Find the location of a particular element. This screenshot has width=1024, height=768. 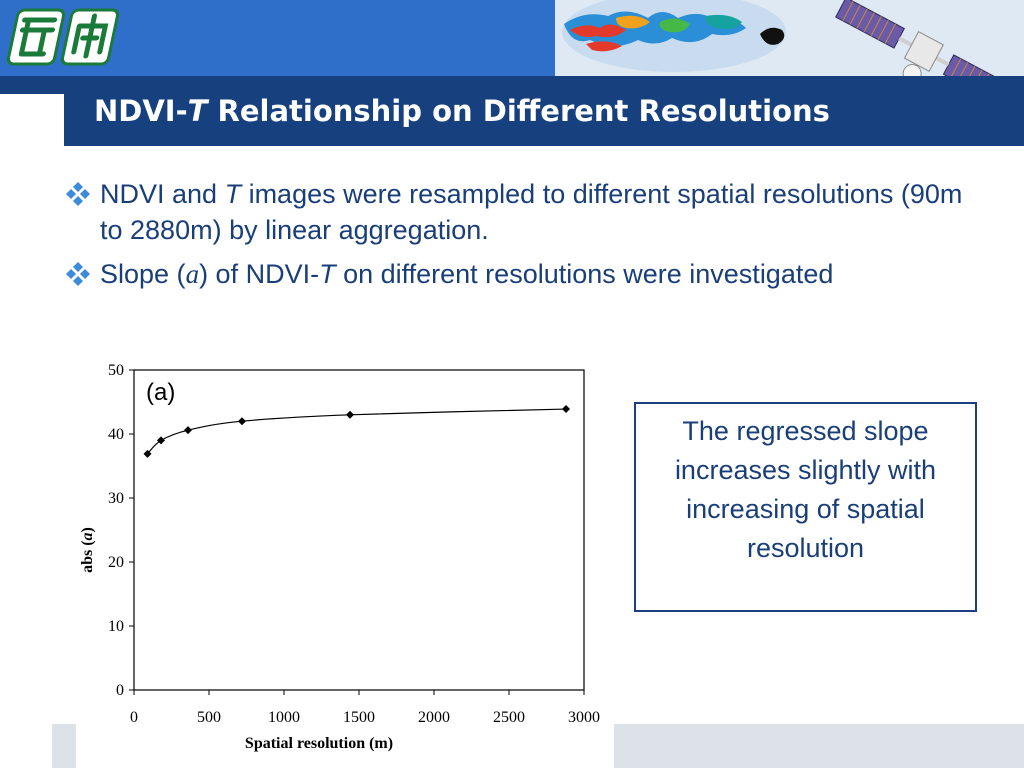

series-line is located at coordinates (357, 431).